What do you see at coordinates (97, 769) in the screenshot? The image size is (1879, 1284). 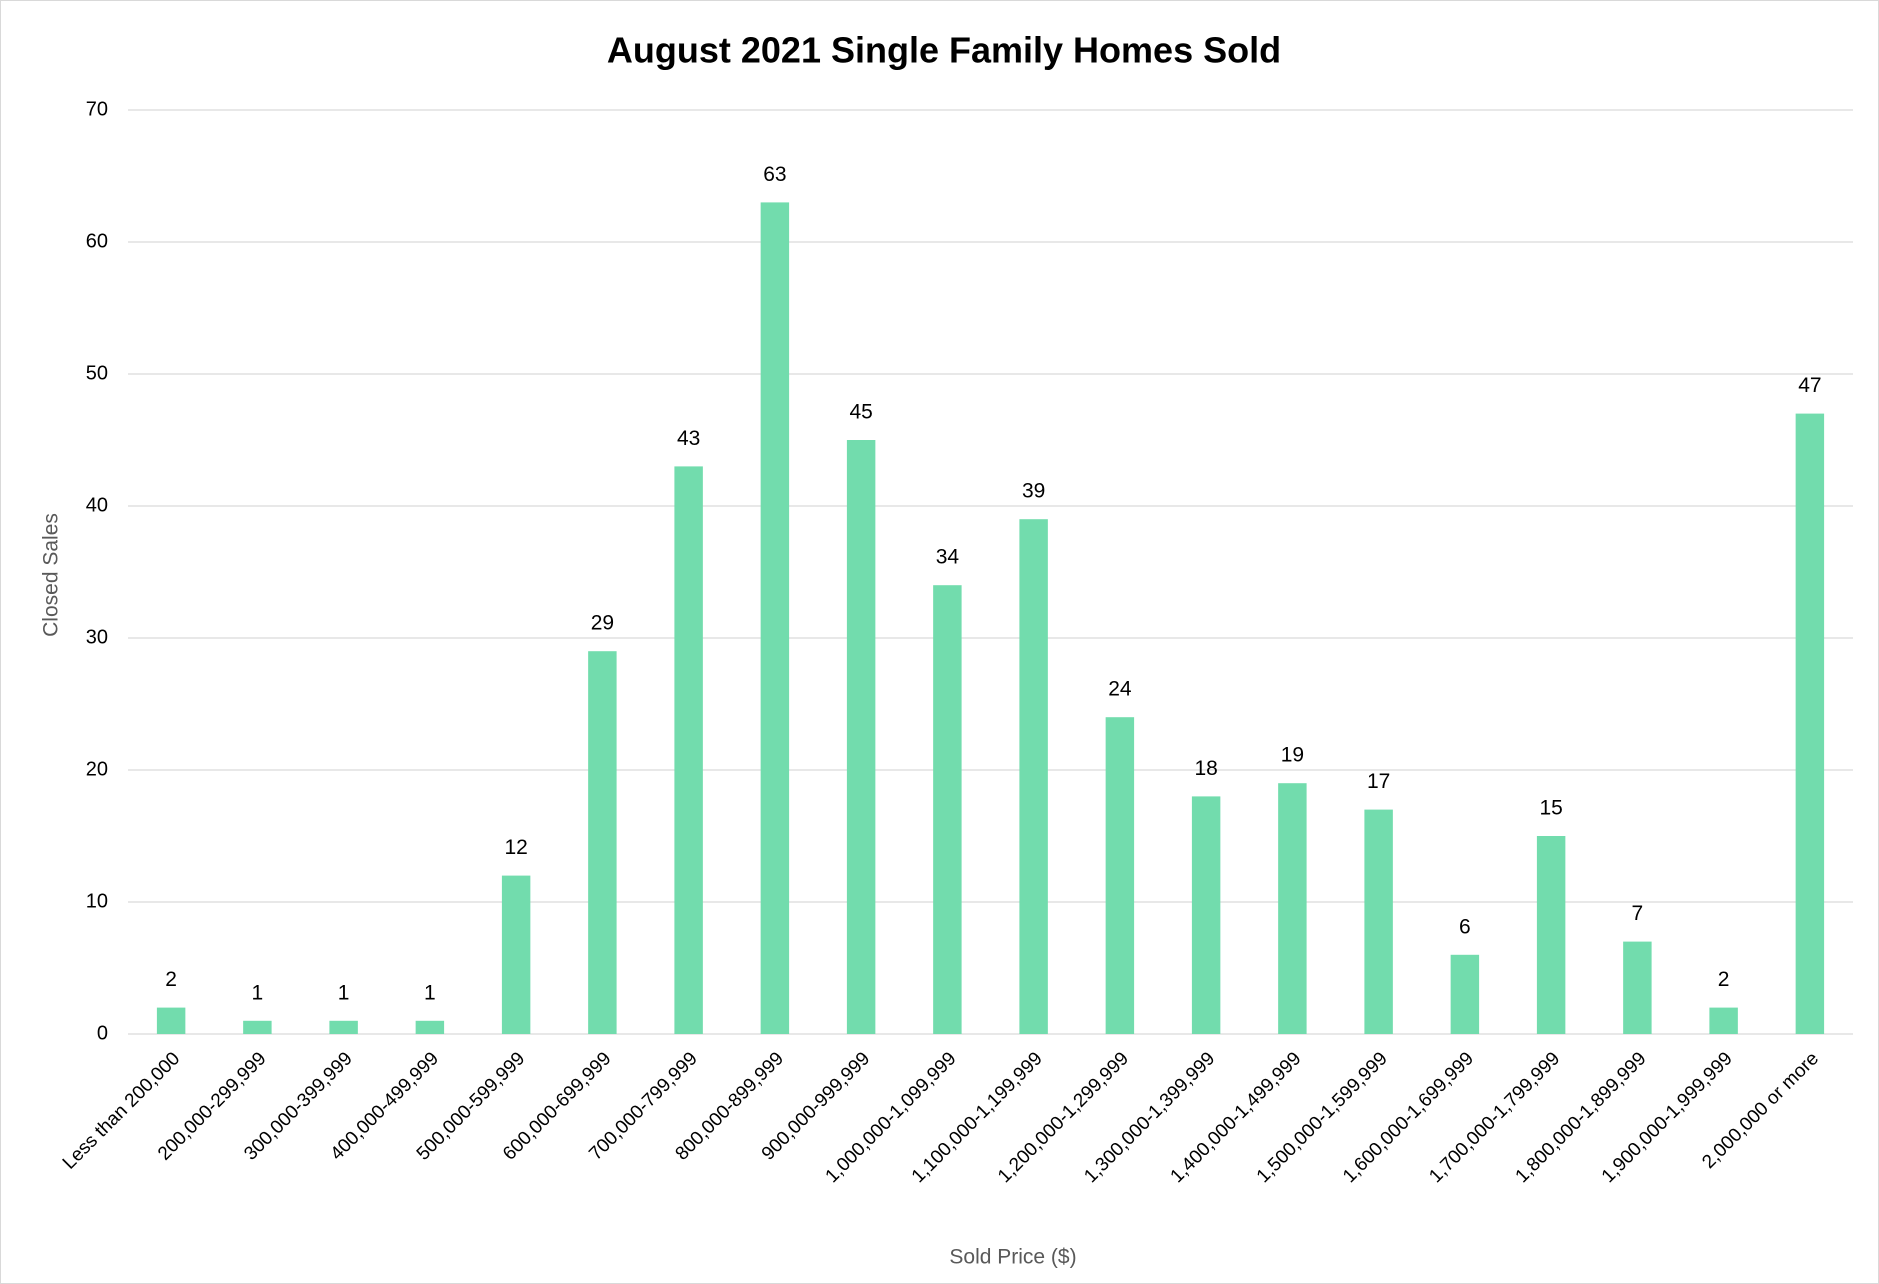 I see `y-tick-label: 20` at bounding box center [97, 769].